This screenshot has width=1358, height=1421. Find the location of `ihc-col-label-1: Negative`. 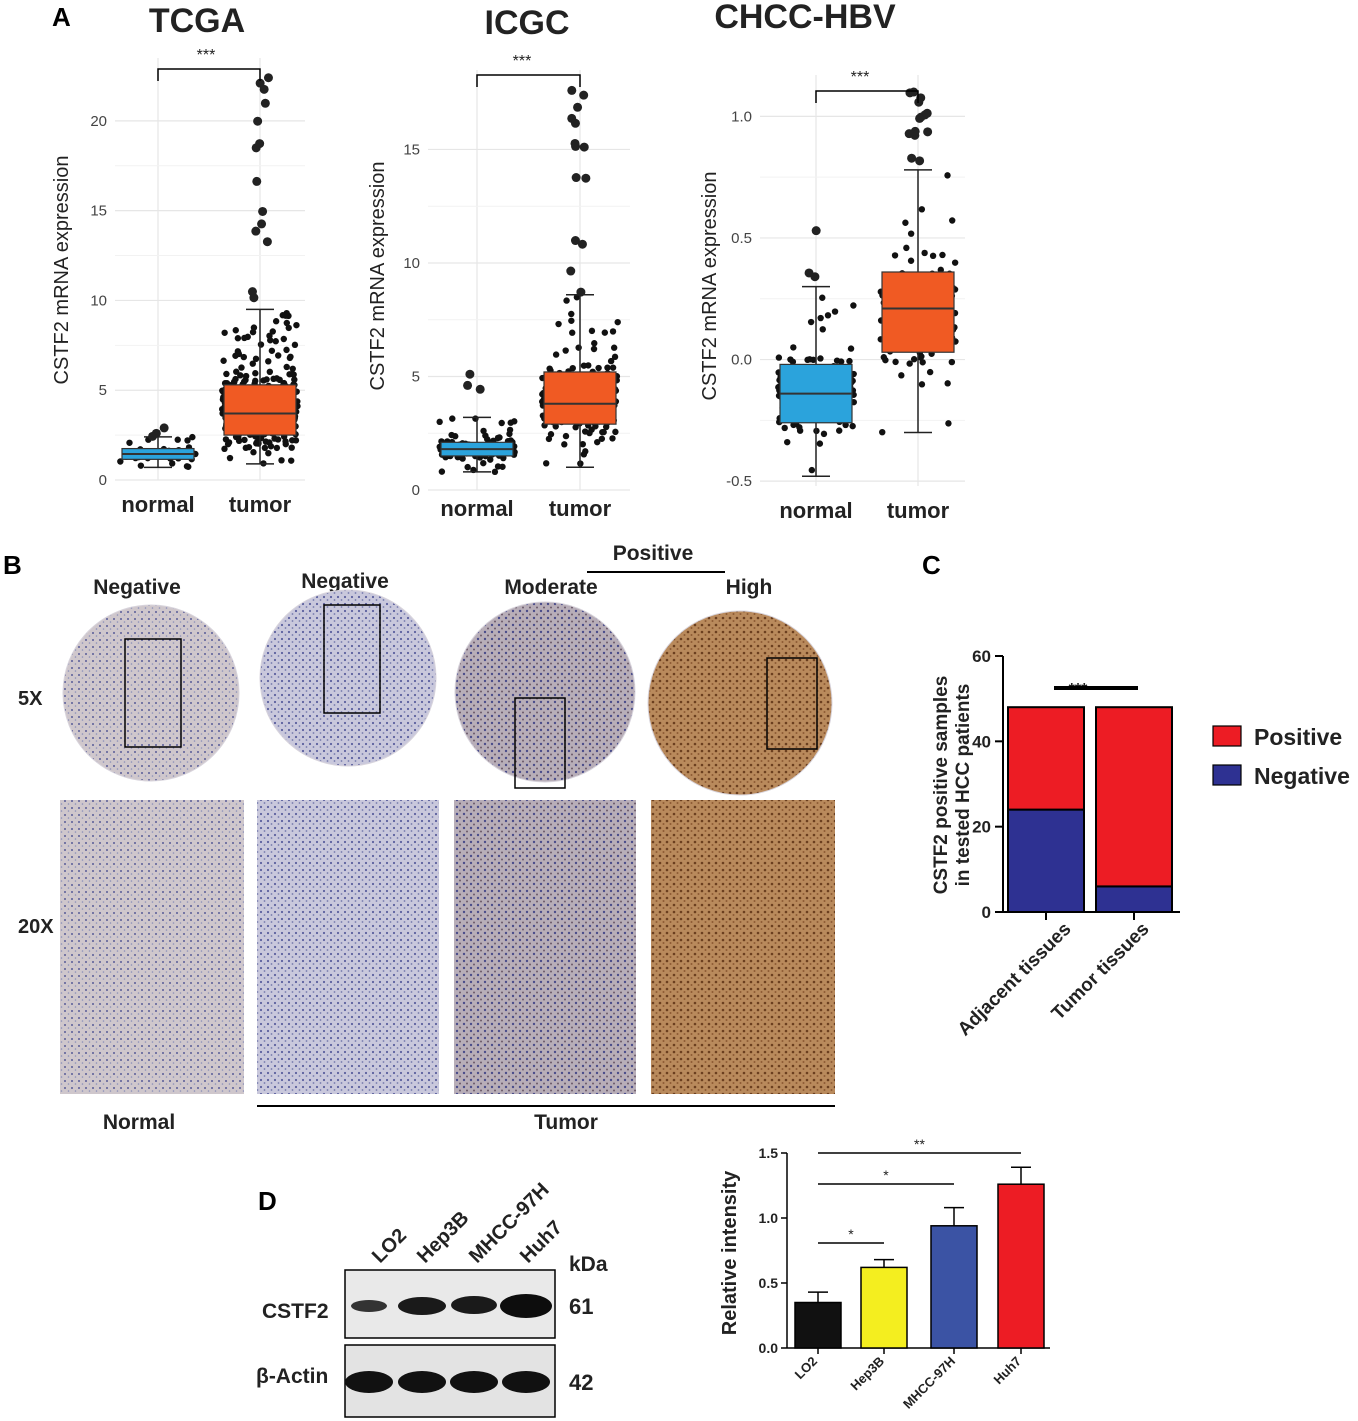

ihc-col-label-1: Negative is located at coordinates (137, 587).